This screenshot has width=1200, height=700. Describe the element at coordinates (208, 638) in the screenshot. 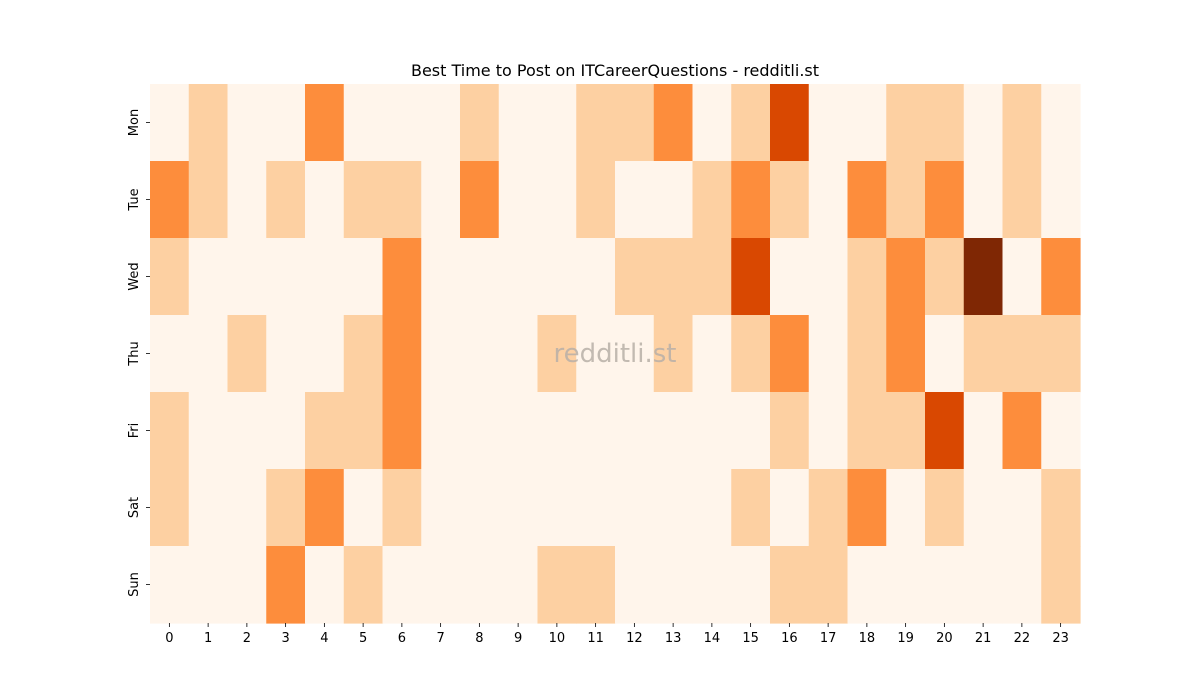

I see `x-tick-label: 1` at that location.